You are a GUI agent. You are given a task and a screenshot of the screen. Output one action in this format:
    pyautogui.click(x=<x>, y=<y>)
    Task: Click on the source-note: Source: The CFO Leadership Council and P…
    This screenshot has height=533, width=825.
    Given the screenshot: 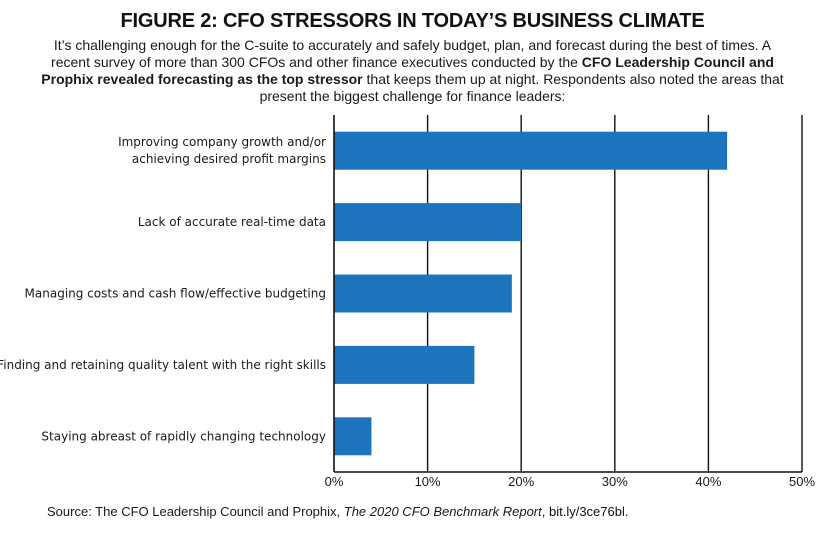 What is the action you would take?
    pyautogui.click(x=338, y=511)
    